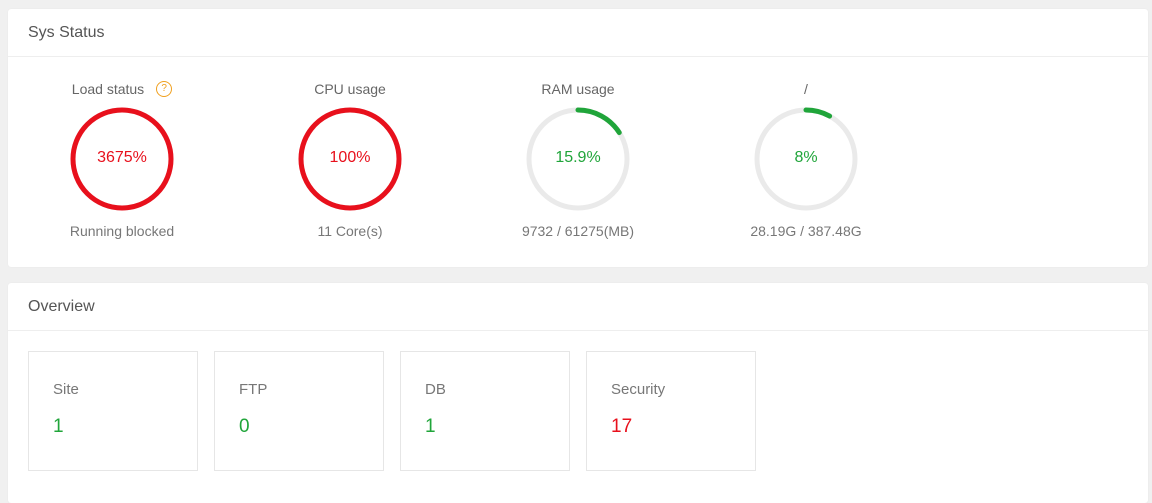  I want to click on gauge-value: 15.9%, so click(578, 157).